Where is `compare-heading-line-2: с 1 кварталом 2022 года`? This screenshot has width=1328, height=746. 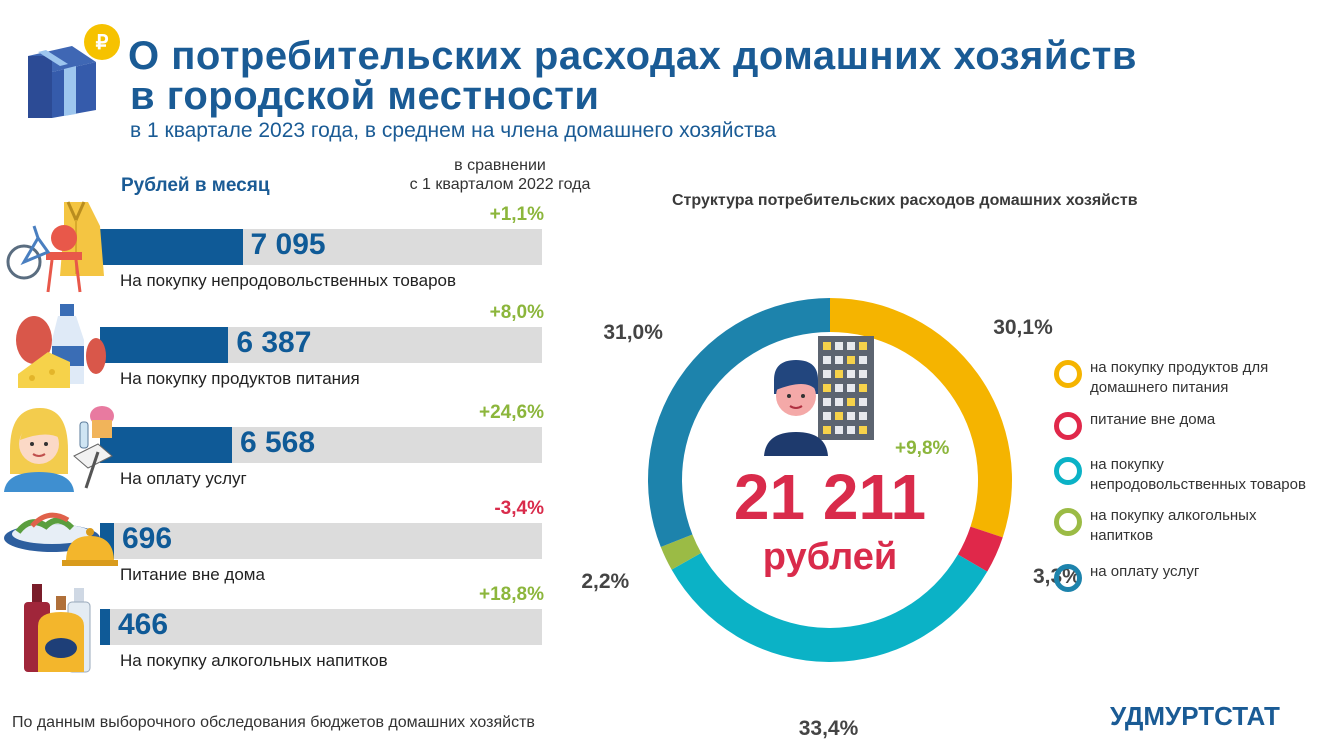 compare-heading-line-2: с 1 кварталом 2022 года is located at coordinates (500, 184).